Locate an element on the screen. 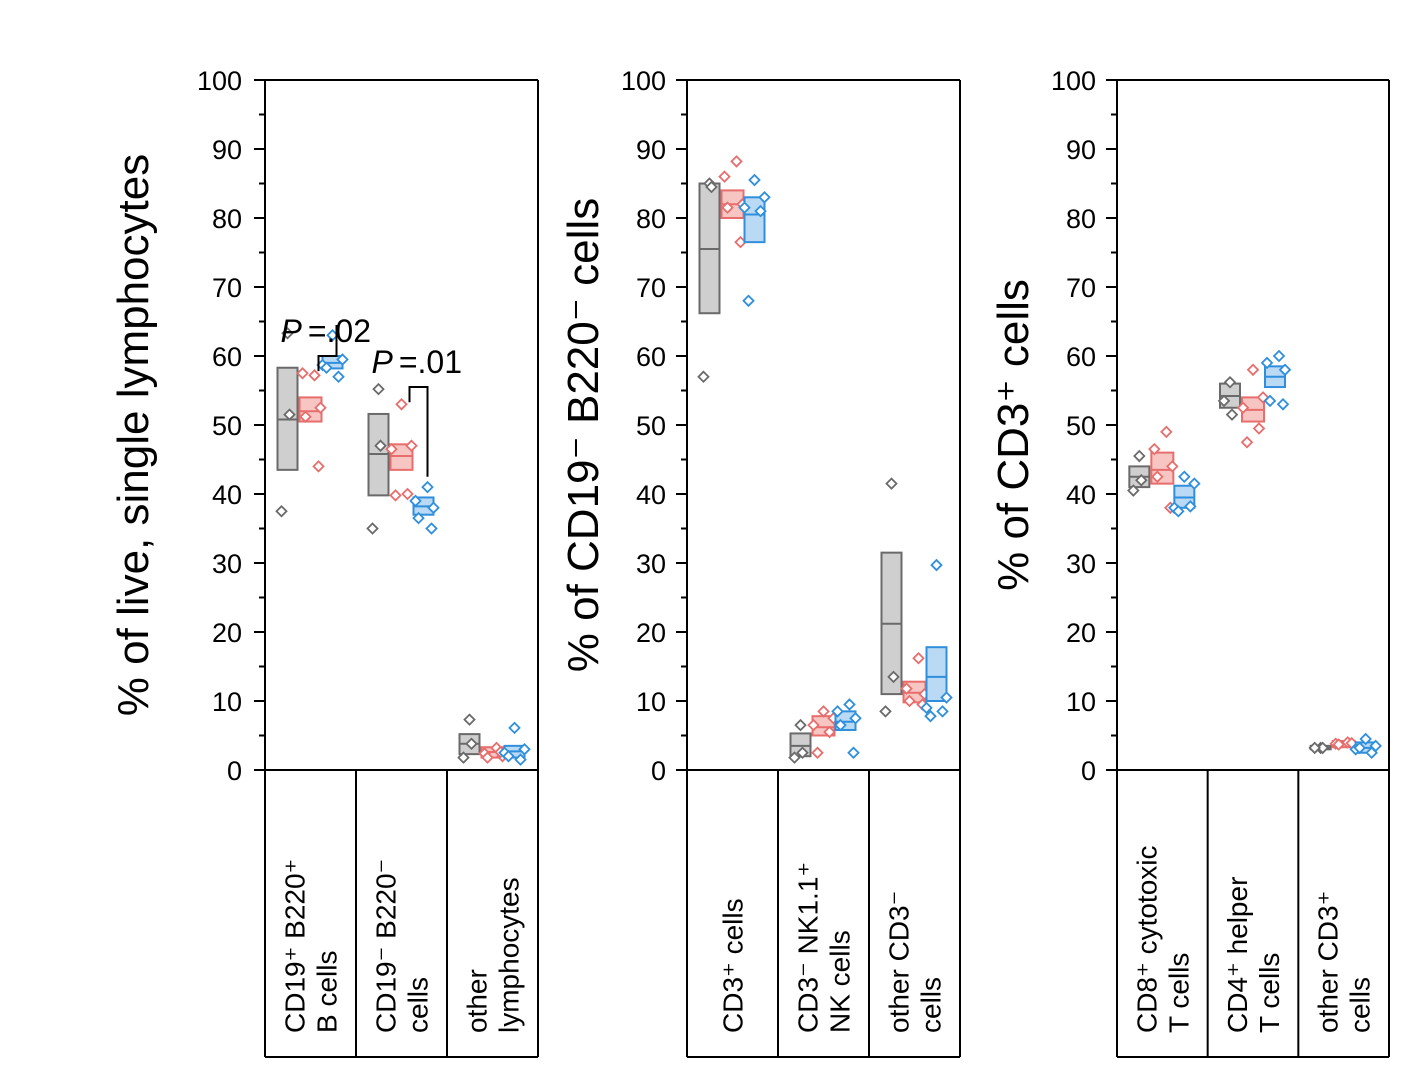  y-tick-label: 60 is located at coordinates (651, 357).